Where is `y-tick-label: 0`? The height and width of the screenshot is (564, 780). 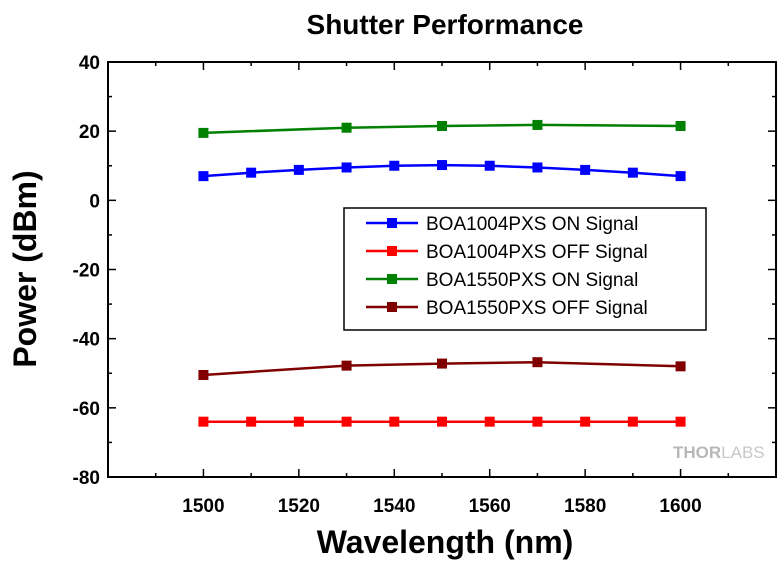
y-tick-label: 0 is located at coordinates (94, 201).